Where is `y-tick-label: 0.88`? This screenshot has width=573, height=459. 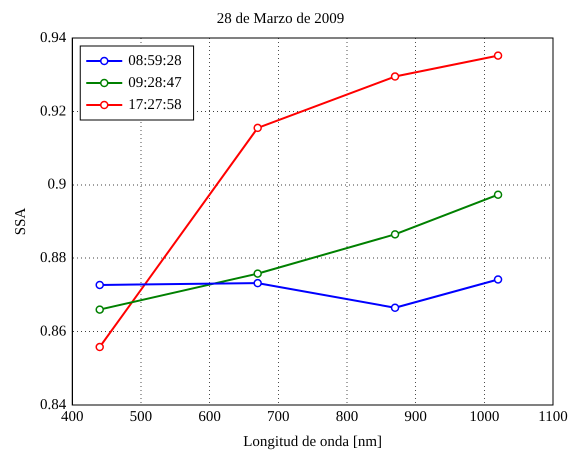 y-tick-label: 0.88 is located at coordinates (53, 258).